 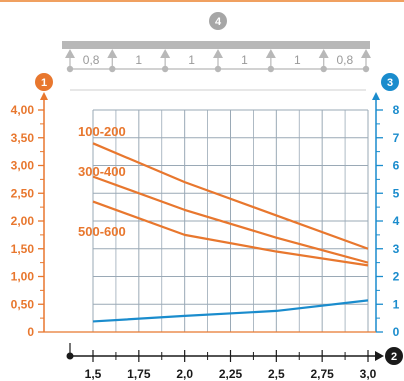 I want to click on right-tick-label: 8, so click(x=396, y=110).